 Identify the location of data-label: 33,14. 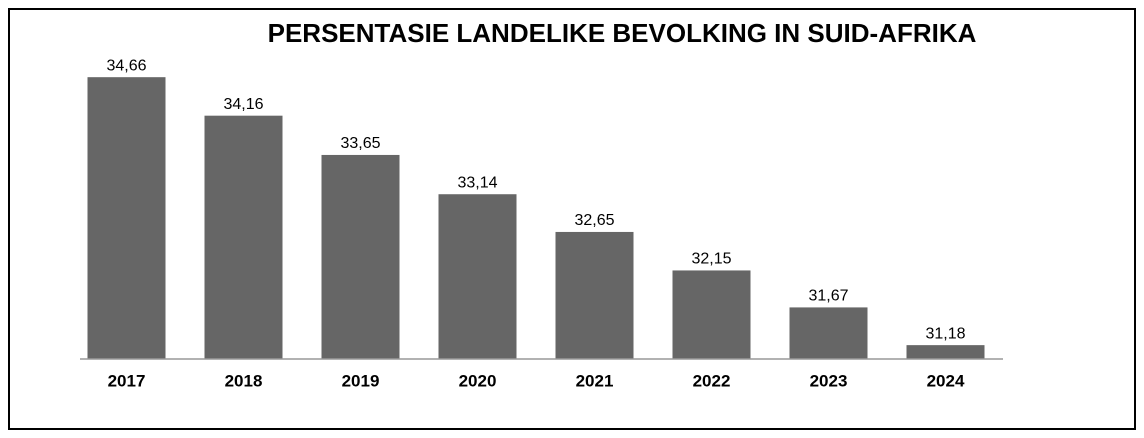
(477, 182).